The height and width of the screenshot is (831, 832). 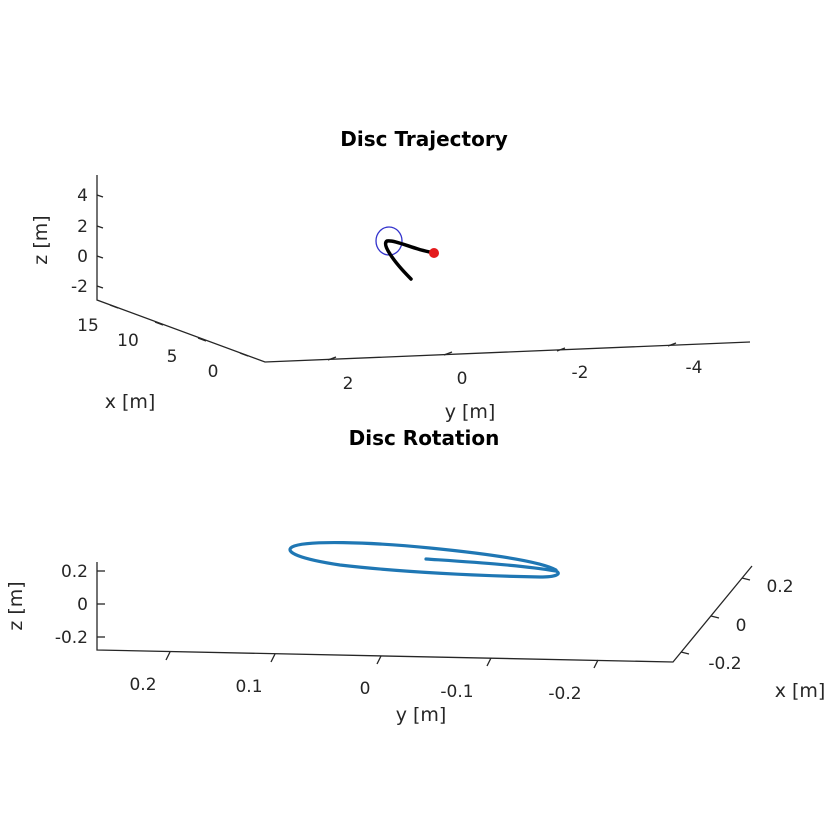 What do you see at coordinates (423, 139) in the screenshot?
I see `trajectory-title: Disc Trajectory` at bounding box center [423, 139].